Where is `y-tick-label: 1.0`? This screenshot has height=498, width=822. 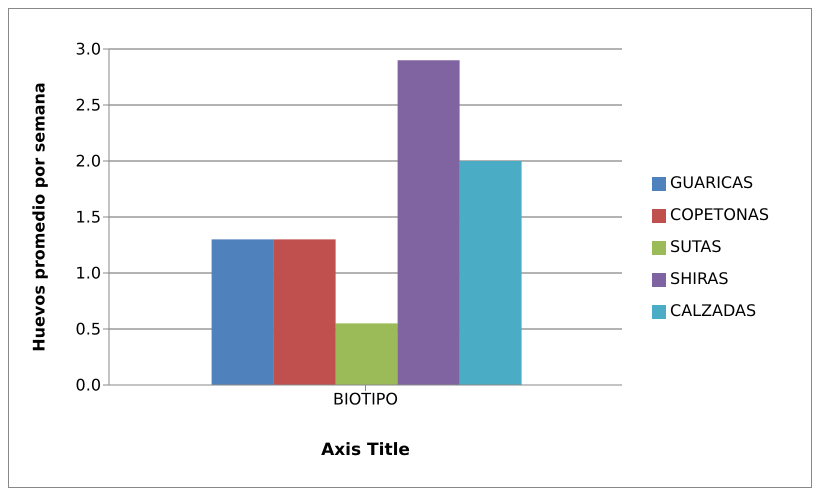 y-tick-label: 1.0 is located at coordinates (88, 273).